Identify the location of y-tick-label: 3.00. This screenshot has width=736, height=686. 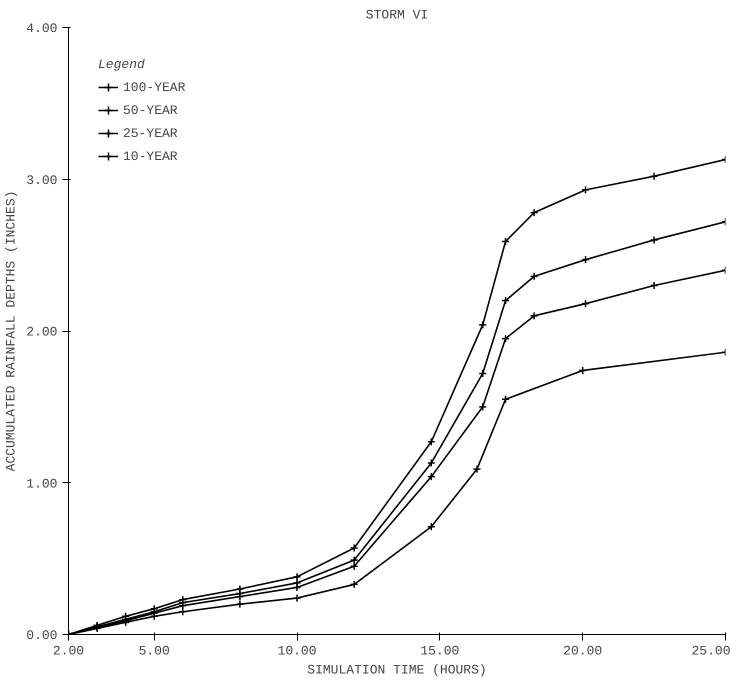
(42, 180).